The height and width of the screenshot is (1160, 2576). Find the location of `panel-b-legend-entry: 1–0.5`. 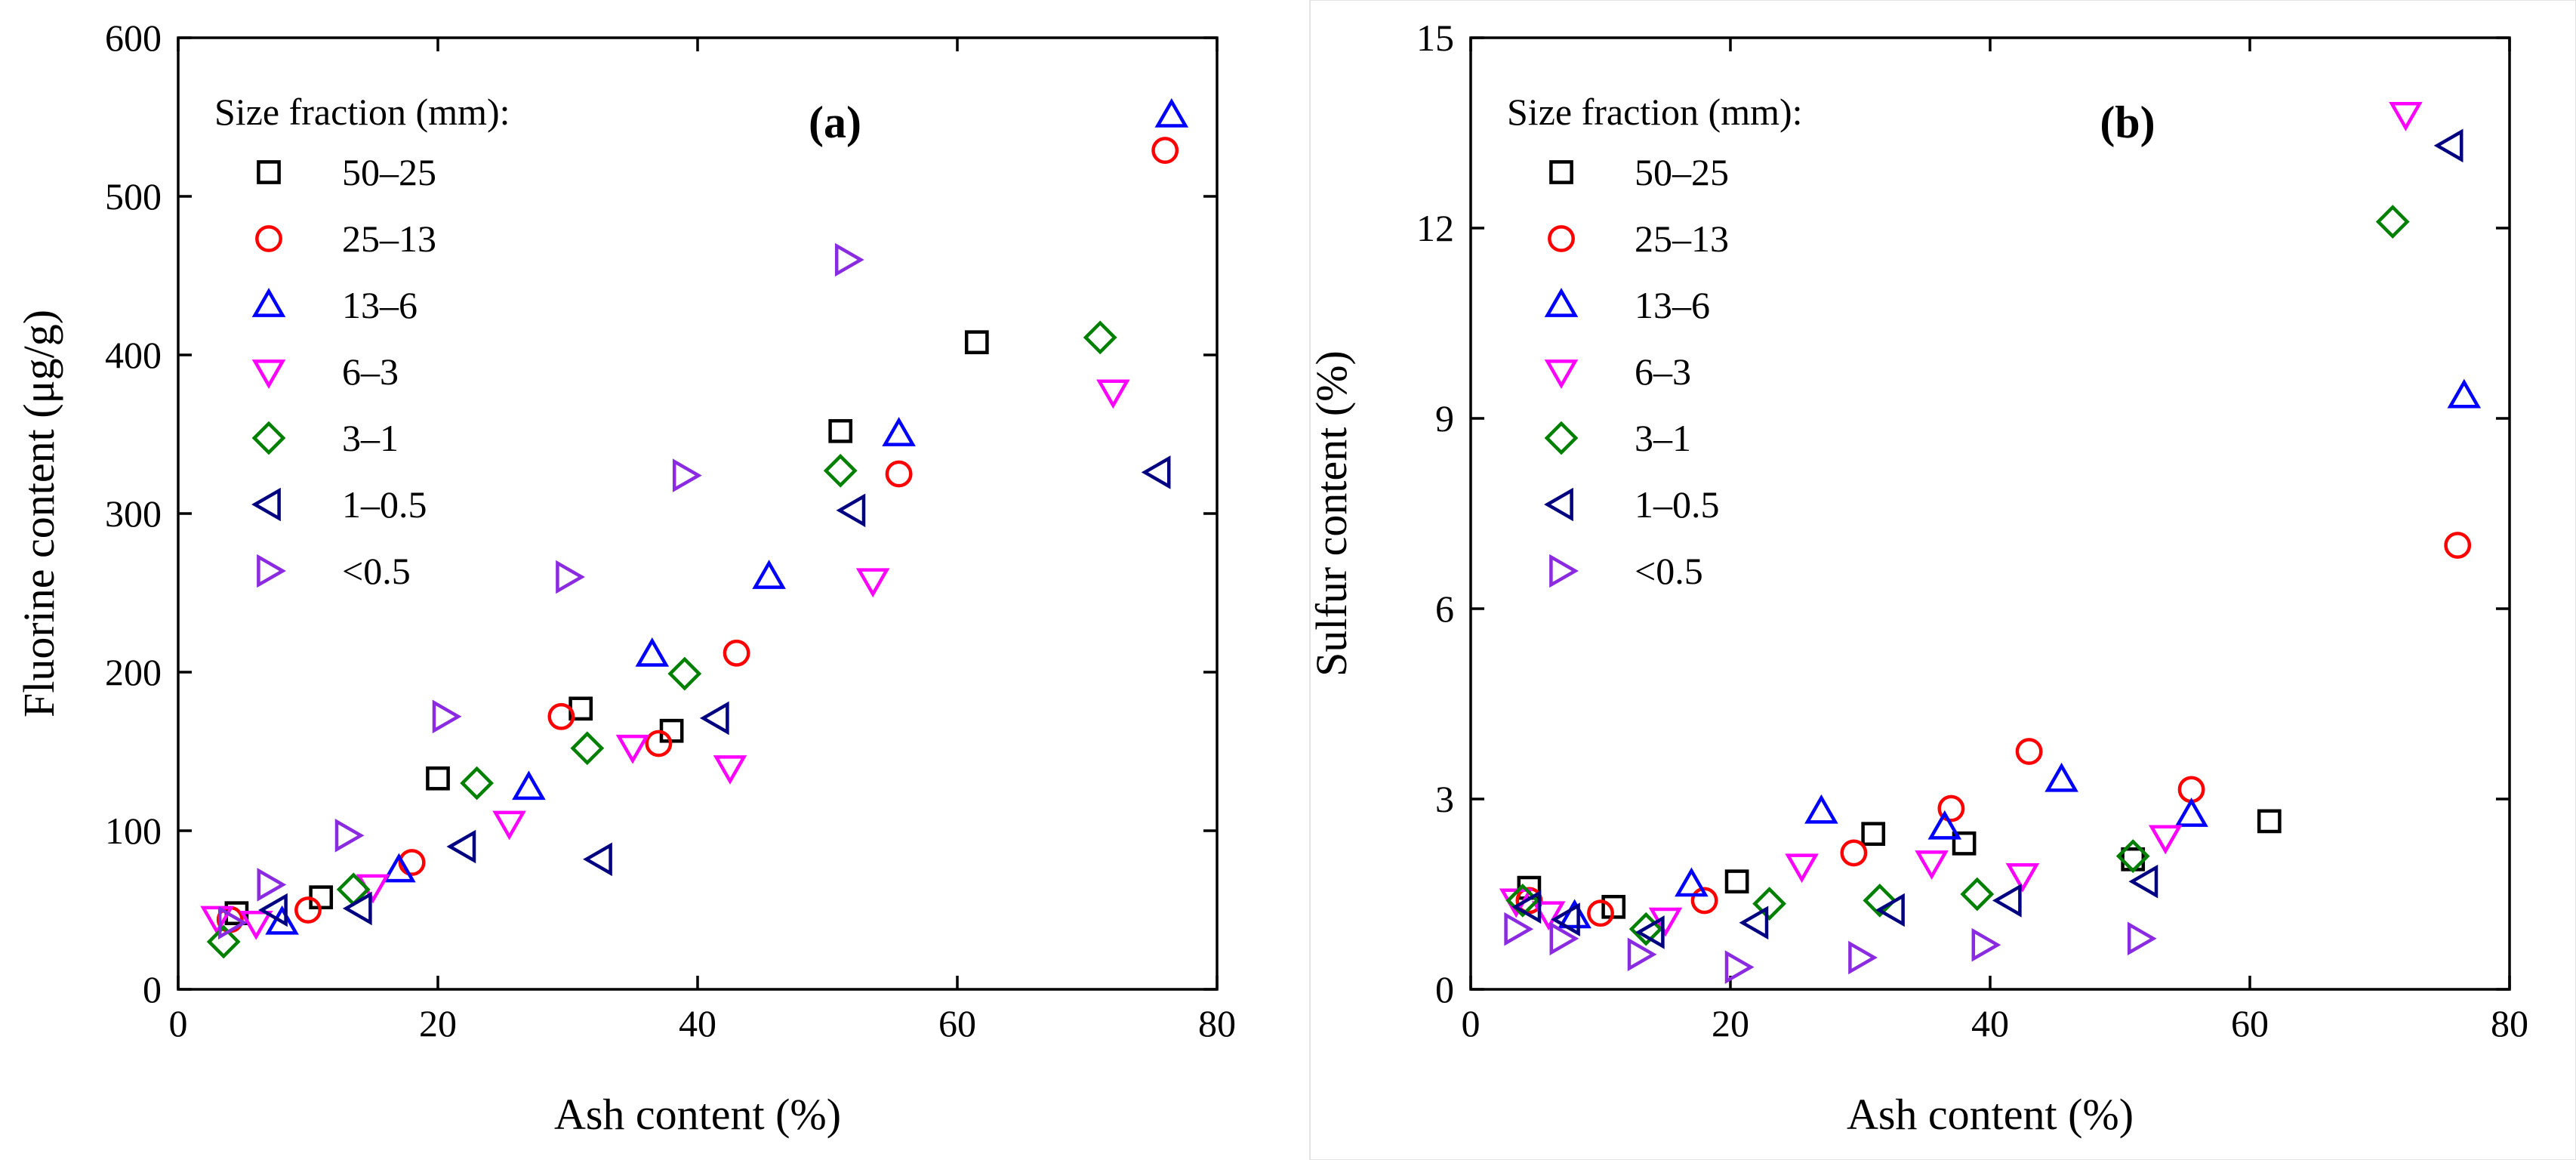

panel-b-legend-entry: 1–0.5 is located at coordinates (1678, 505).